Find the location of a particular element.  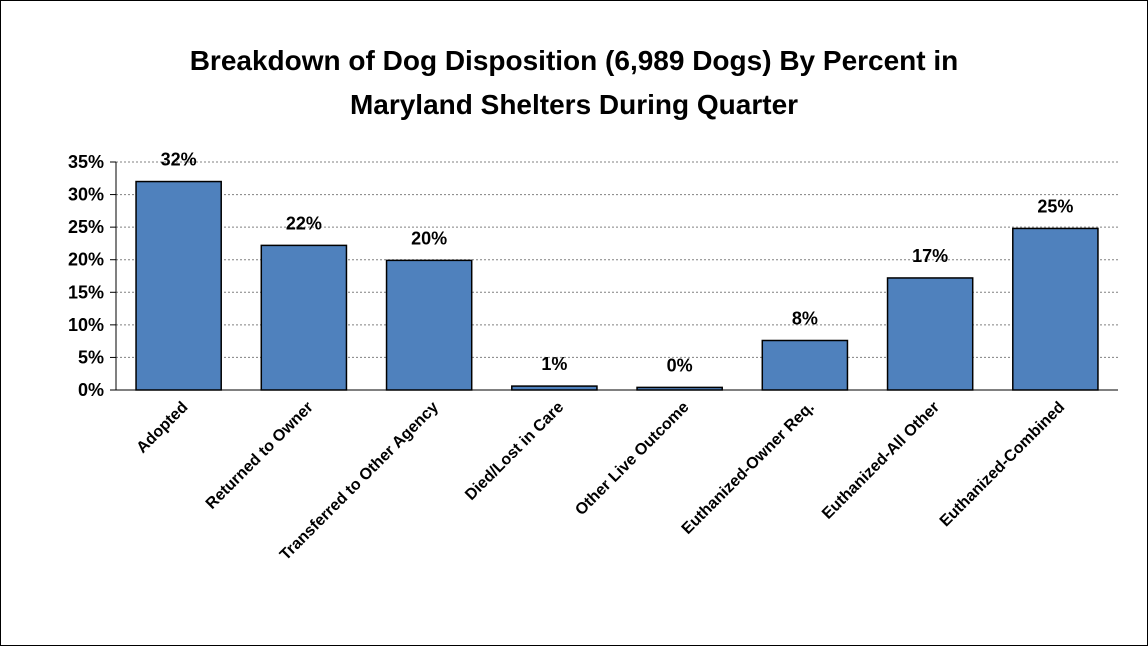

y-axis-tick-labels: 0% 5% 10% 15% 20% 25% 30% 35% is located at coordinates (86, 276).